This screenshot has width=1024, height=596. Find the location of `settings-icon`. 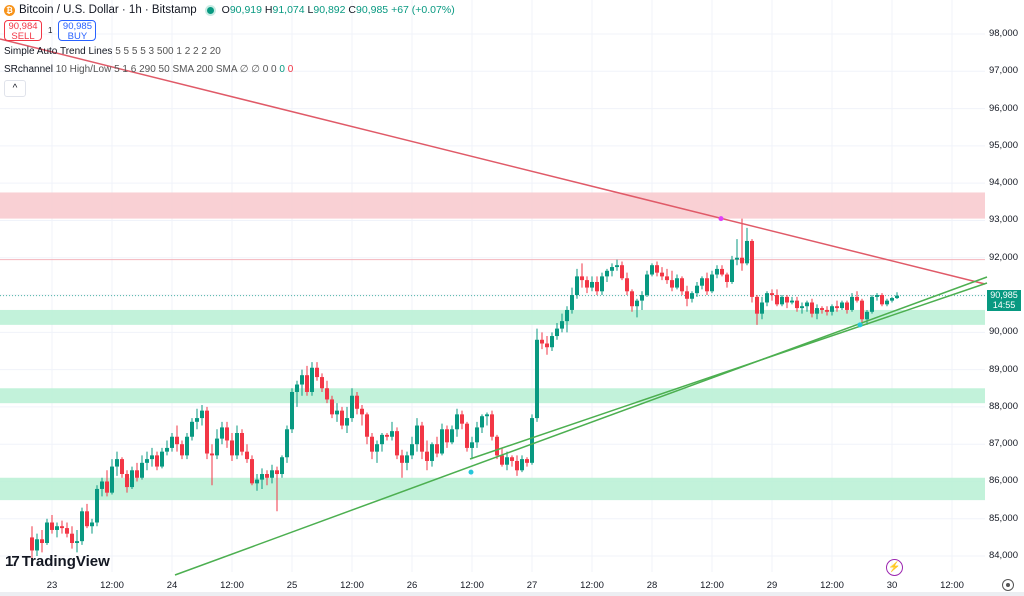

settings-icon is located at coordinates (1008, 585).